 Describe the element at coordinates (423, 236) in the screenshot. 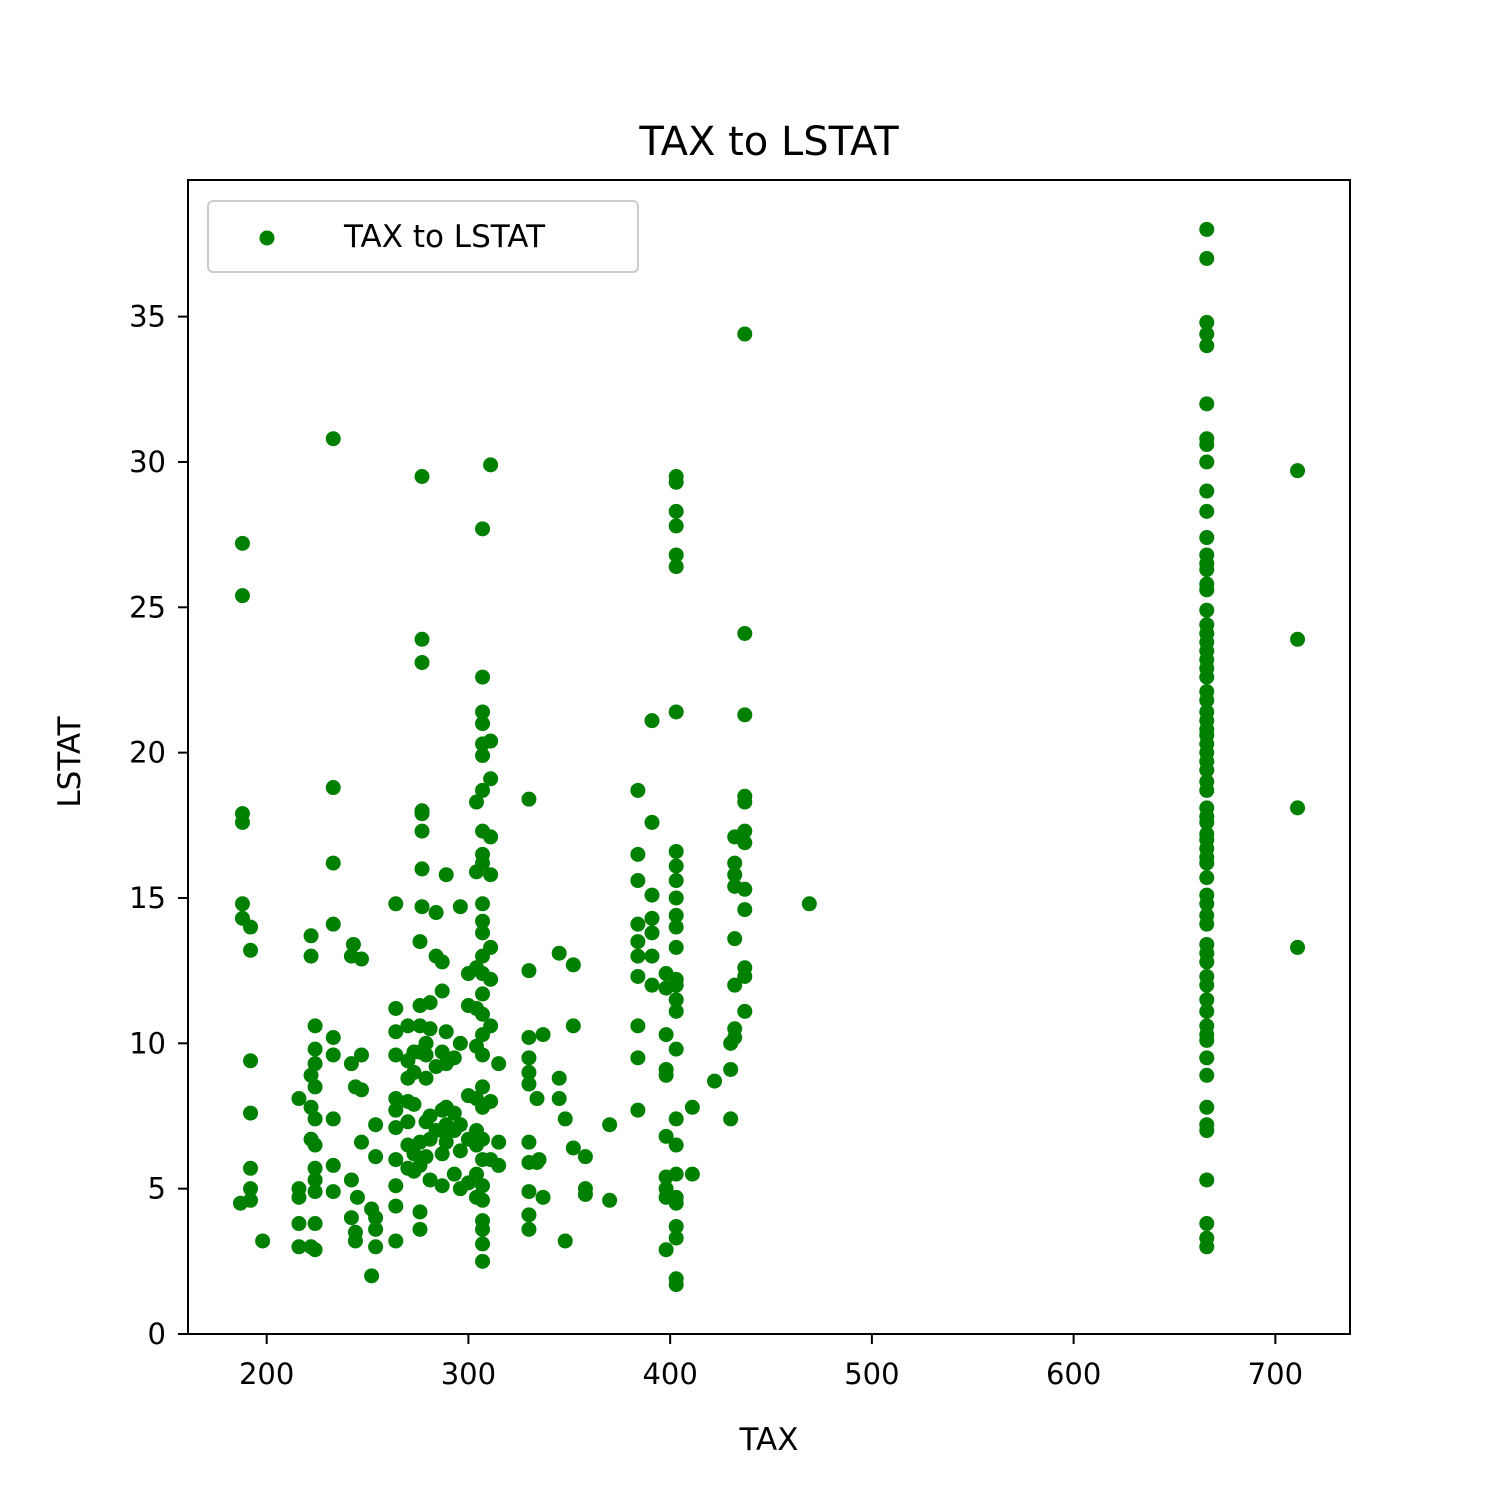

I see `legend-box` at that location.